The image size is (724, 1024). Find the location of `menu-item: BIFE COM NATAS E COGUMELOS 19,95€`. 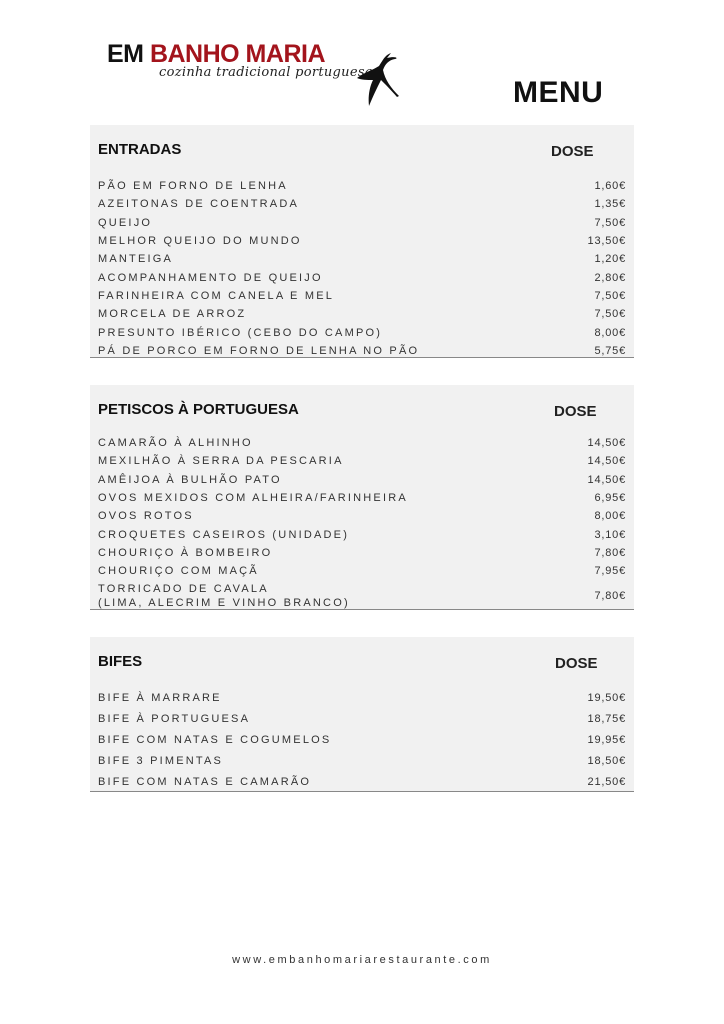

menu-item: BIFE COM NATAS E COGUMELOS 19,95€ is located at coordinates (362, 739).